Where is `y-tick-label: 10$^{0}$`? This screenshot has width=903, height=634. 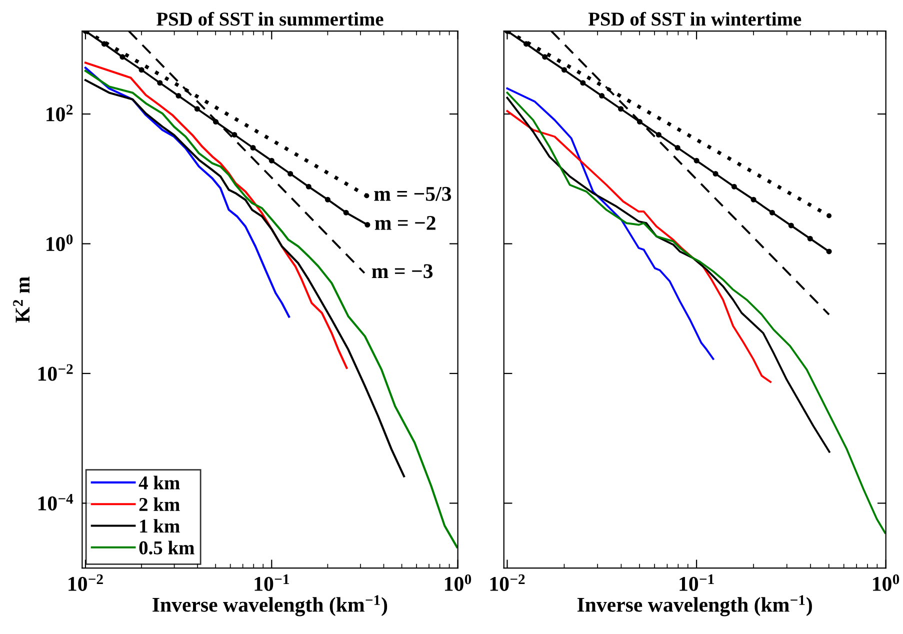 y-tick-label: 10$^{0}$ is located at coordinates (59, 243).